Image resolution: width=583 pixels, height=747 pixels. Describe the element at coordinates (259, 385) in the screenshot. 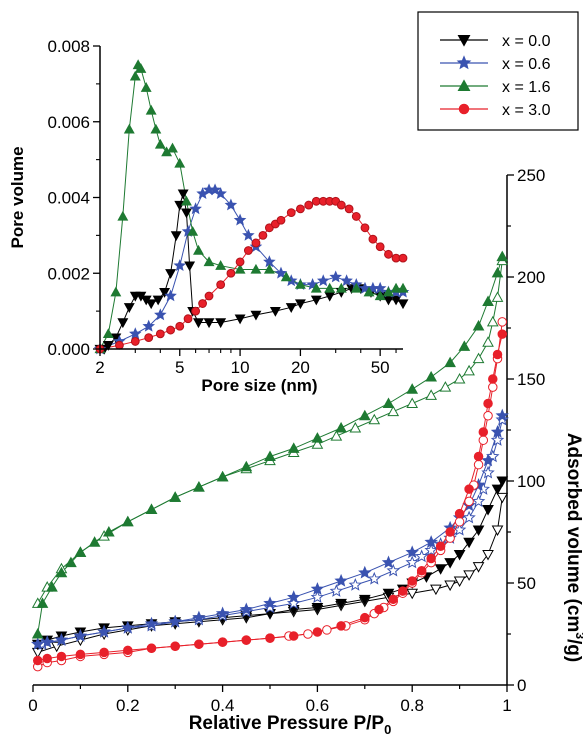

I see `inset-x-axis-title: Pore size (nm)` at that location.